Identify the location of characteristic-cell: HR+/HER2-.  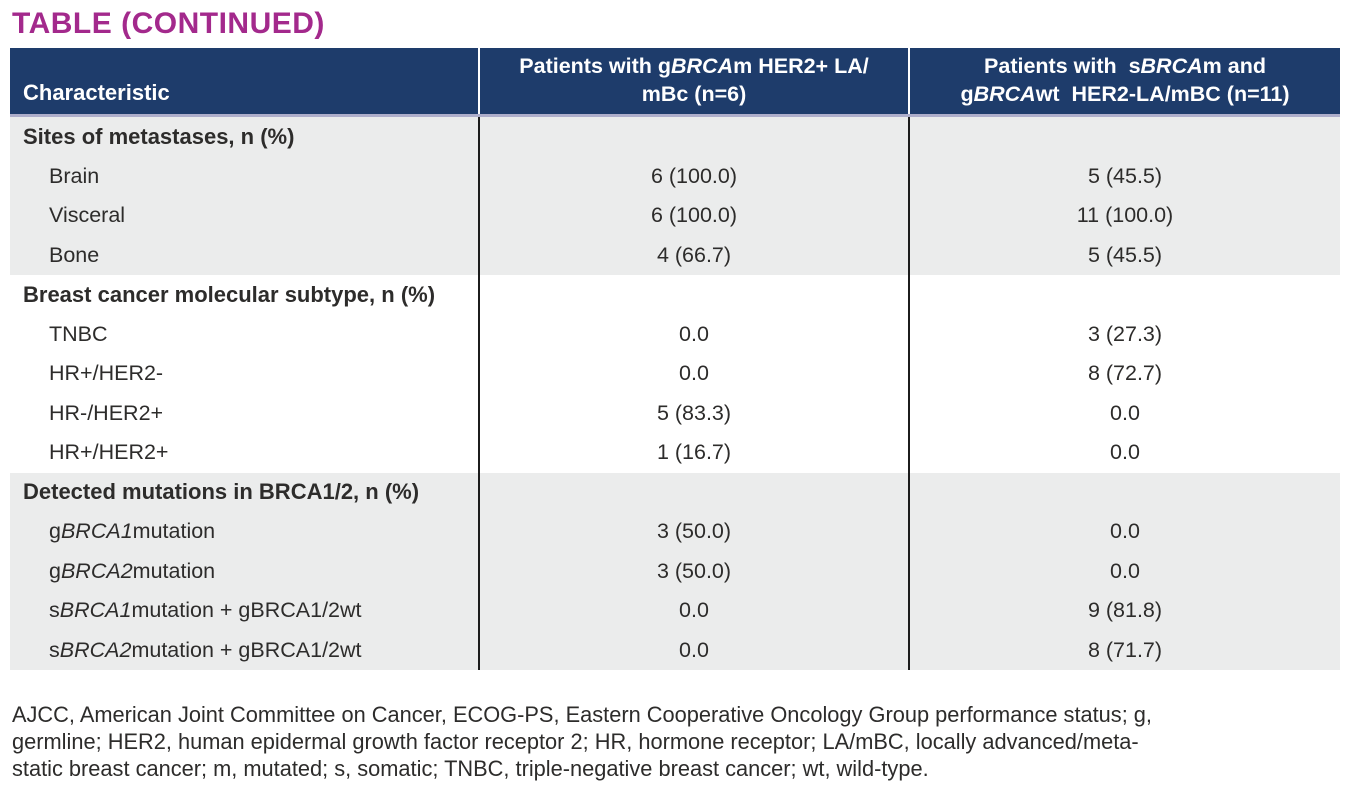
(106, 373).